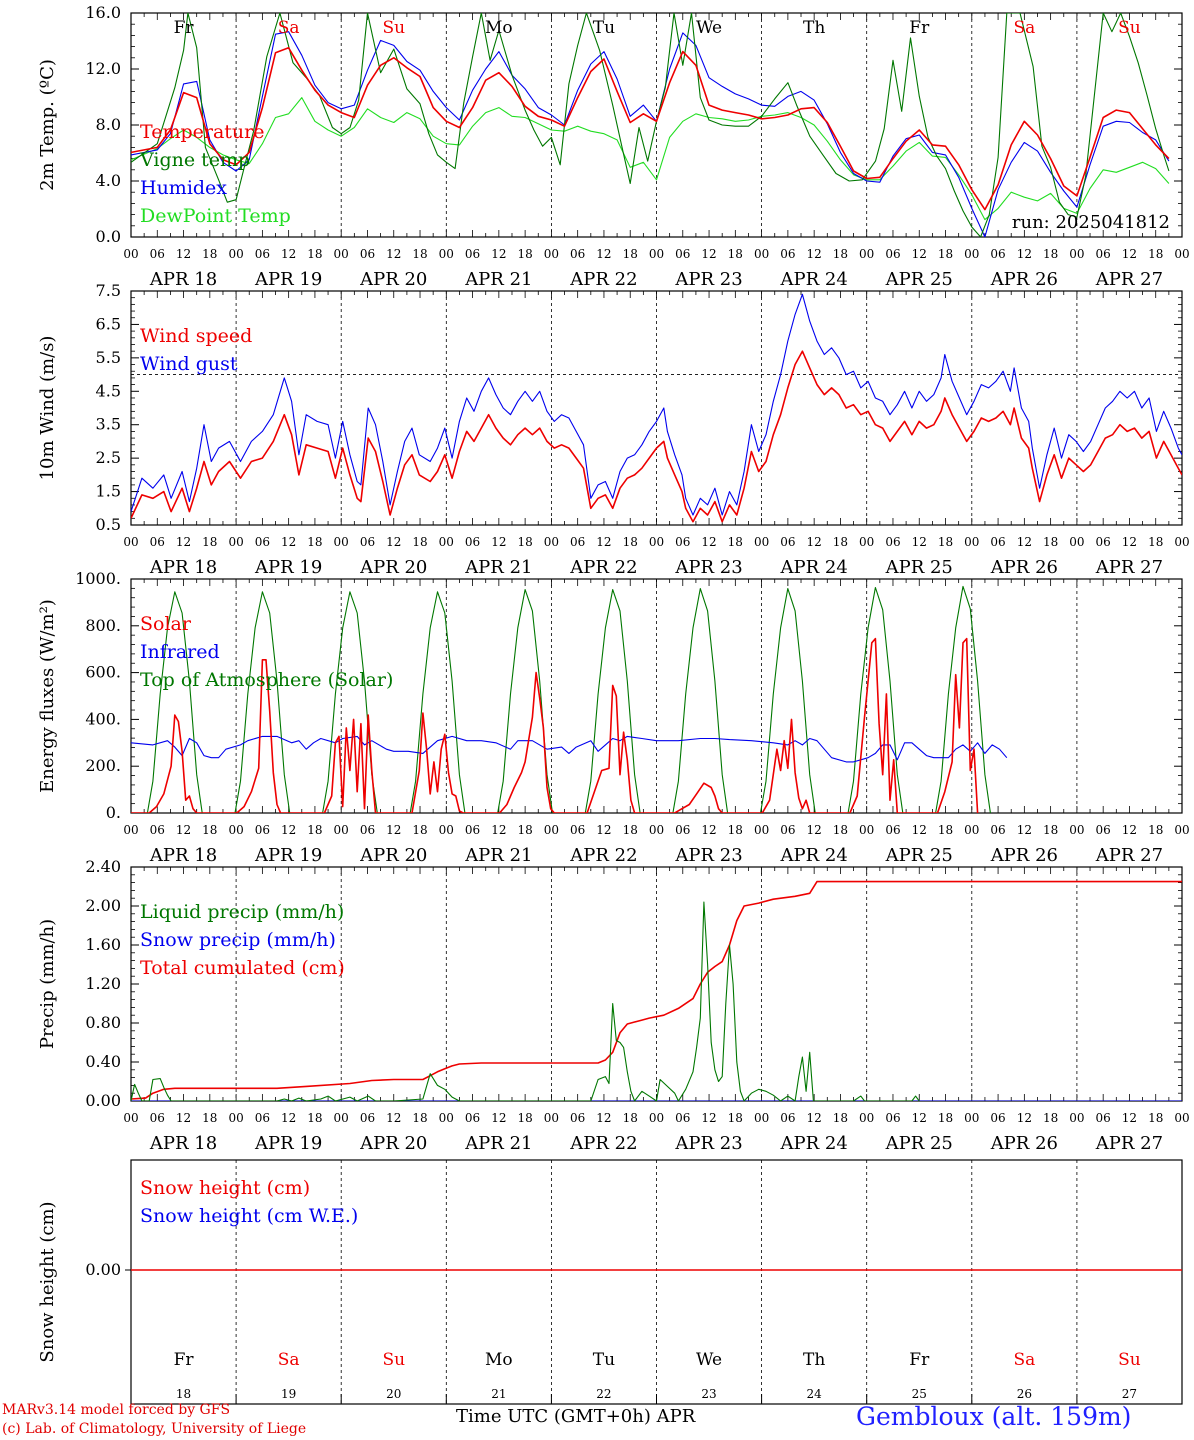 The width and height of the screenshot is (1194, 1440). What do you see at coordinates (650, 159) in the screenshot?
I see `series-line` at bounding box center [650, 159].